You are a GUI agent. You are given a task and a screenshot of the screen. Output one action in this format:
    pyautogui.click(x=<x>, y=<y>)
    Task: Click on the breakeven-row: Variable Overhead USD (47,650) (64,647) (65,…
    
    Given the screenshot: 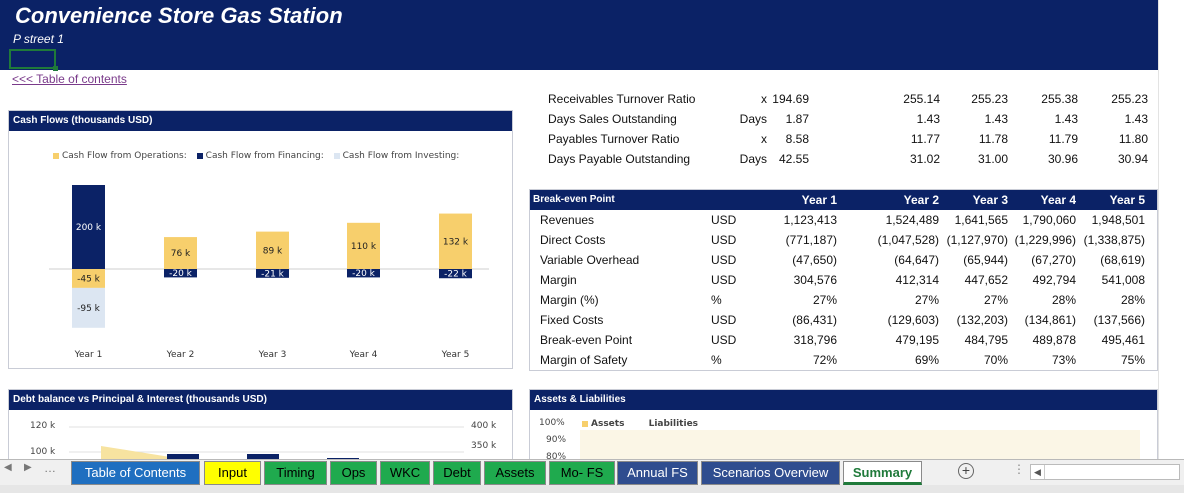 What is the action you would take?
    pyautogui.click(x=843, y=260)
    